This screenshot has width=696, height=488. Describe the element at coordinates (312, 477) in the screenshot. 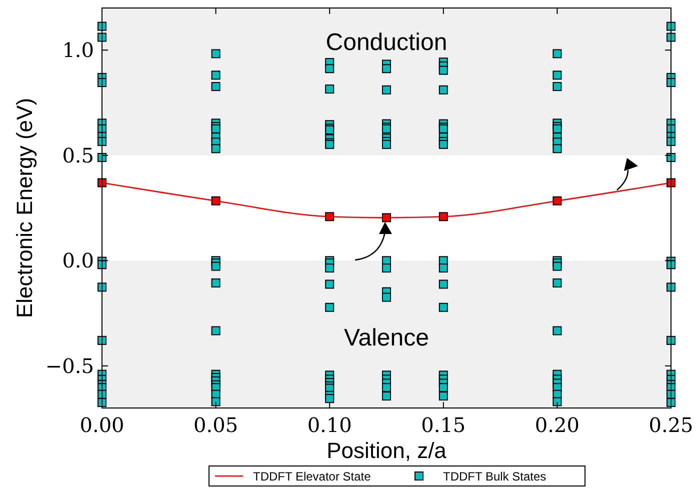

I see `legend-label: TDDFT Elevator State` at that location.